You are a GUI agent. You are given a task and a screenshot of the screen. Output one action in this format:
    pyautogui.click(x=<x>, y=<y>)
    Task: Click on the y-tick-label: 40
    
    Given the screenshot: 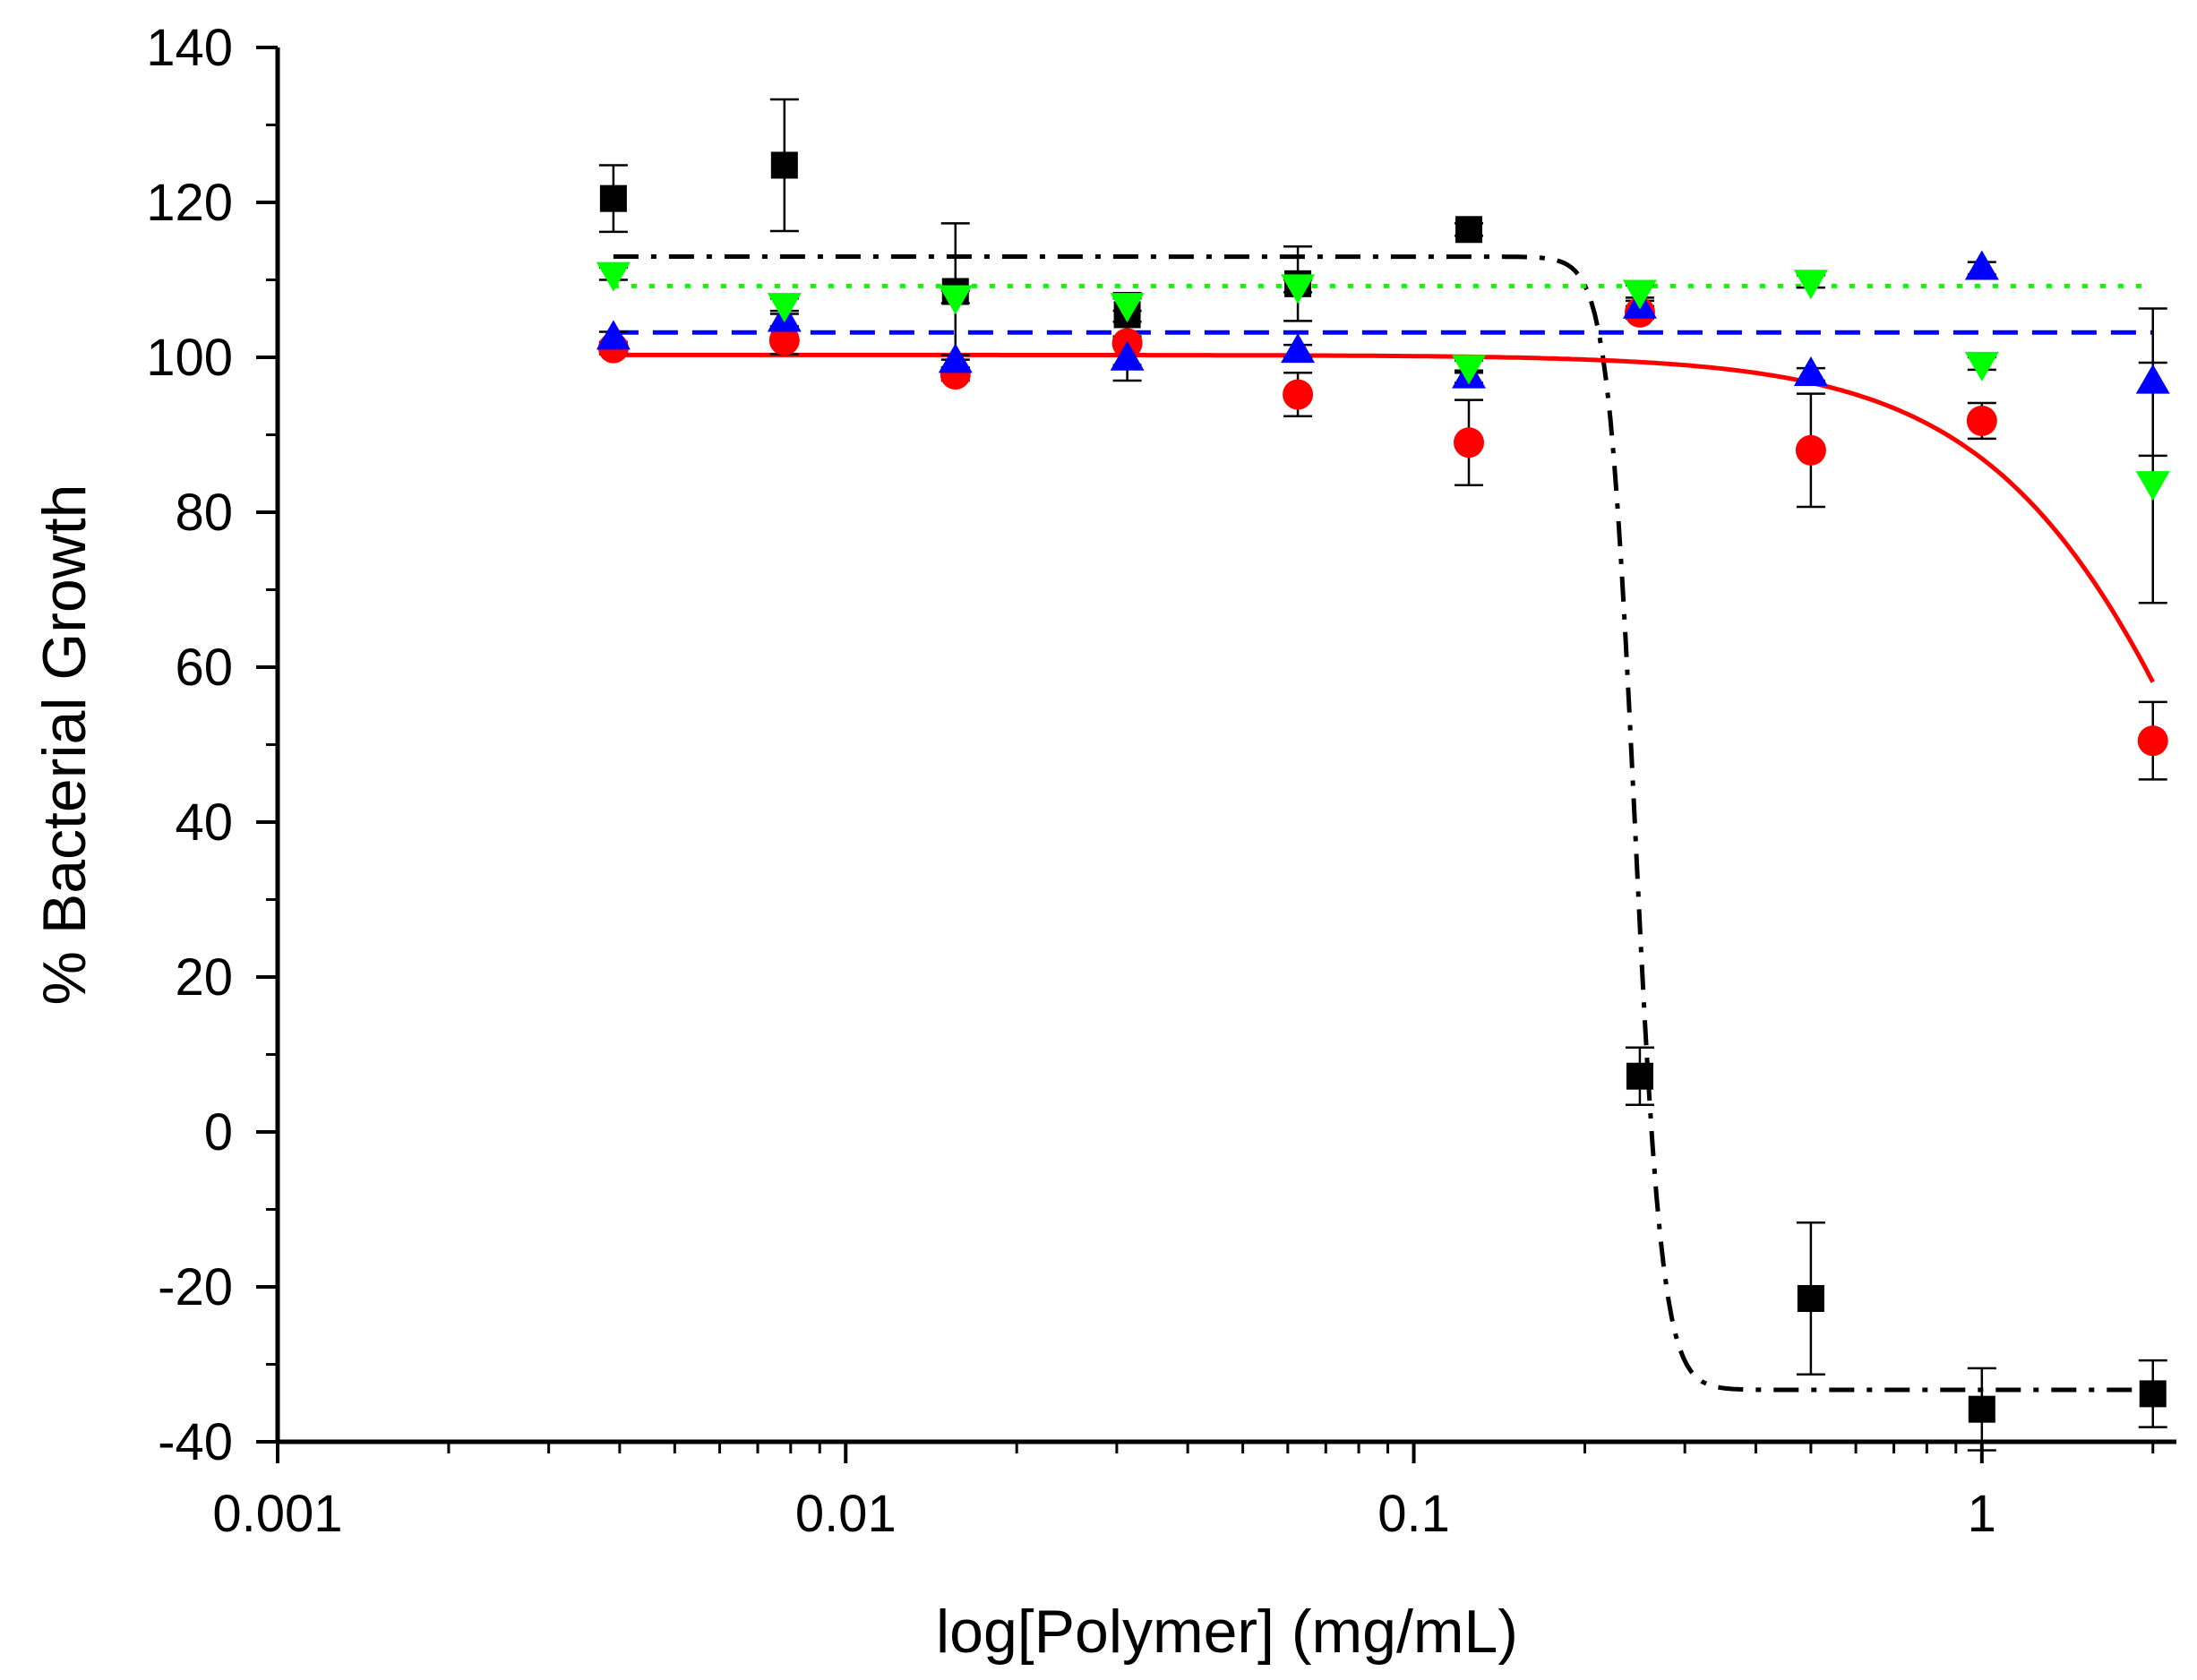 What is the action you would take?
    pyautogui.click(x=204, y=823)
    